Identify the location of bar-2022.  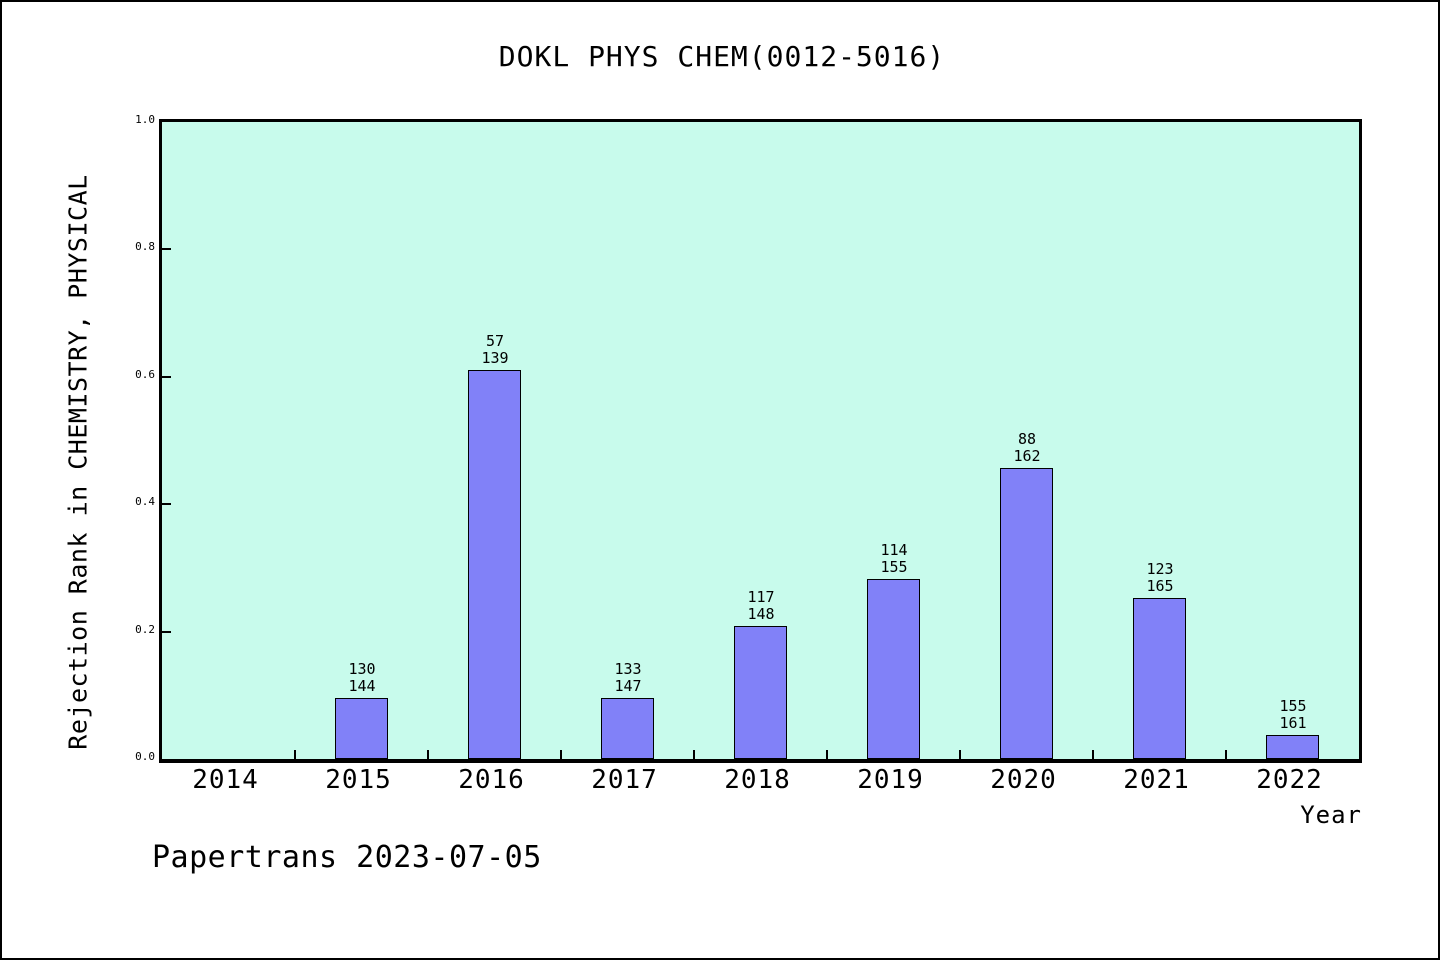
(1292, 747).